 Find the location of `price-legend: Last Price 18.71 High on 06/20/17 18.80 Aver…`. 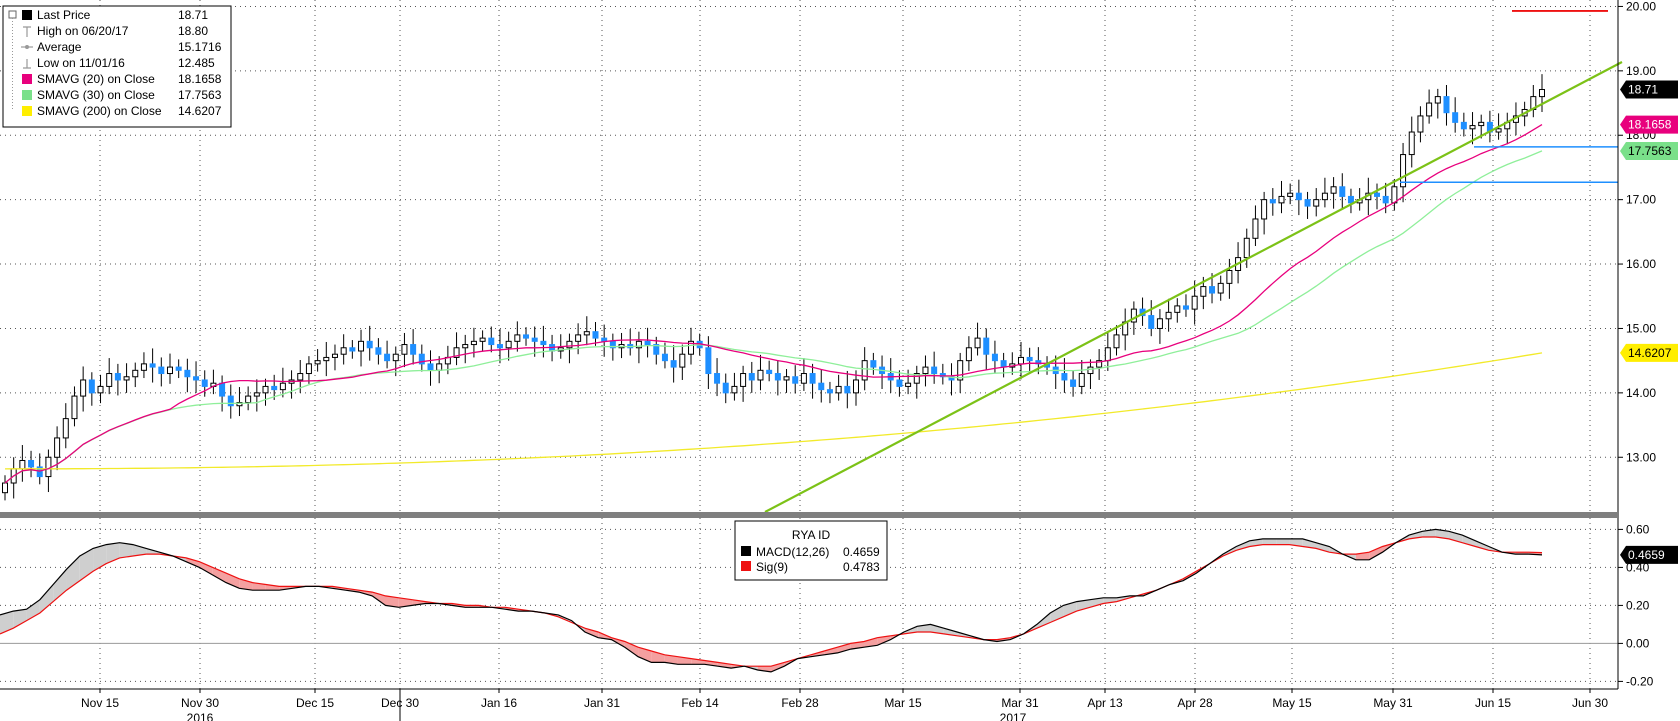

price-legend: Last Price 18.71 High on 06/20/17 18.80 Aver… is located at coordinates (117, 66).